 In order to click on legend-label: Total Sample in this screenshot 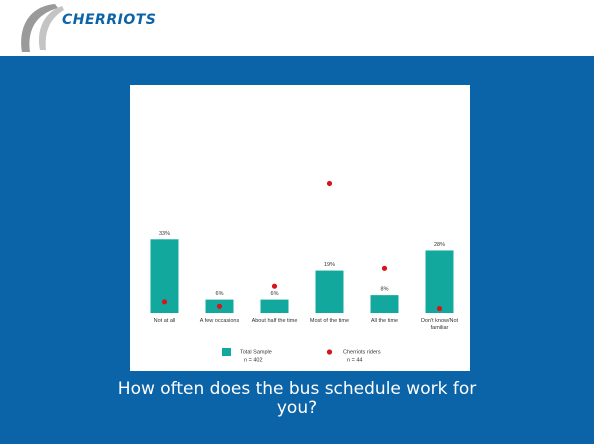, I will do `click(256, 352)`.